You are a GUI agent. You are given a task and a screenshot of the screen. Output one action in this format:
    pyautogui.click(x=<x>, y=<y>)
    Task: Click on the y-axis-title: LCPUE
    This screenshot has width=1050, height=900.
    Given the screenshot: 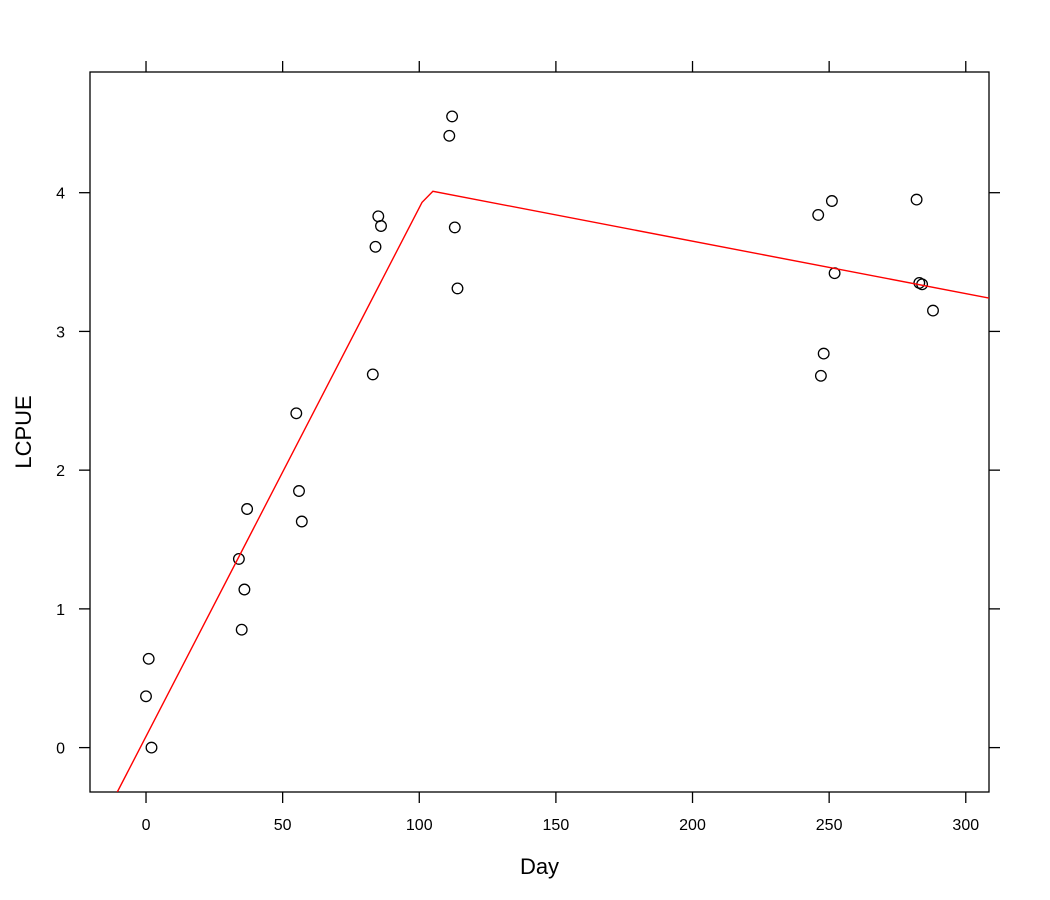 What is the action you would take?
    pyautogui.click(x=23, y=431)
    